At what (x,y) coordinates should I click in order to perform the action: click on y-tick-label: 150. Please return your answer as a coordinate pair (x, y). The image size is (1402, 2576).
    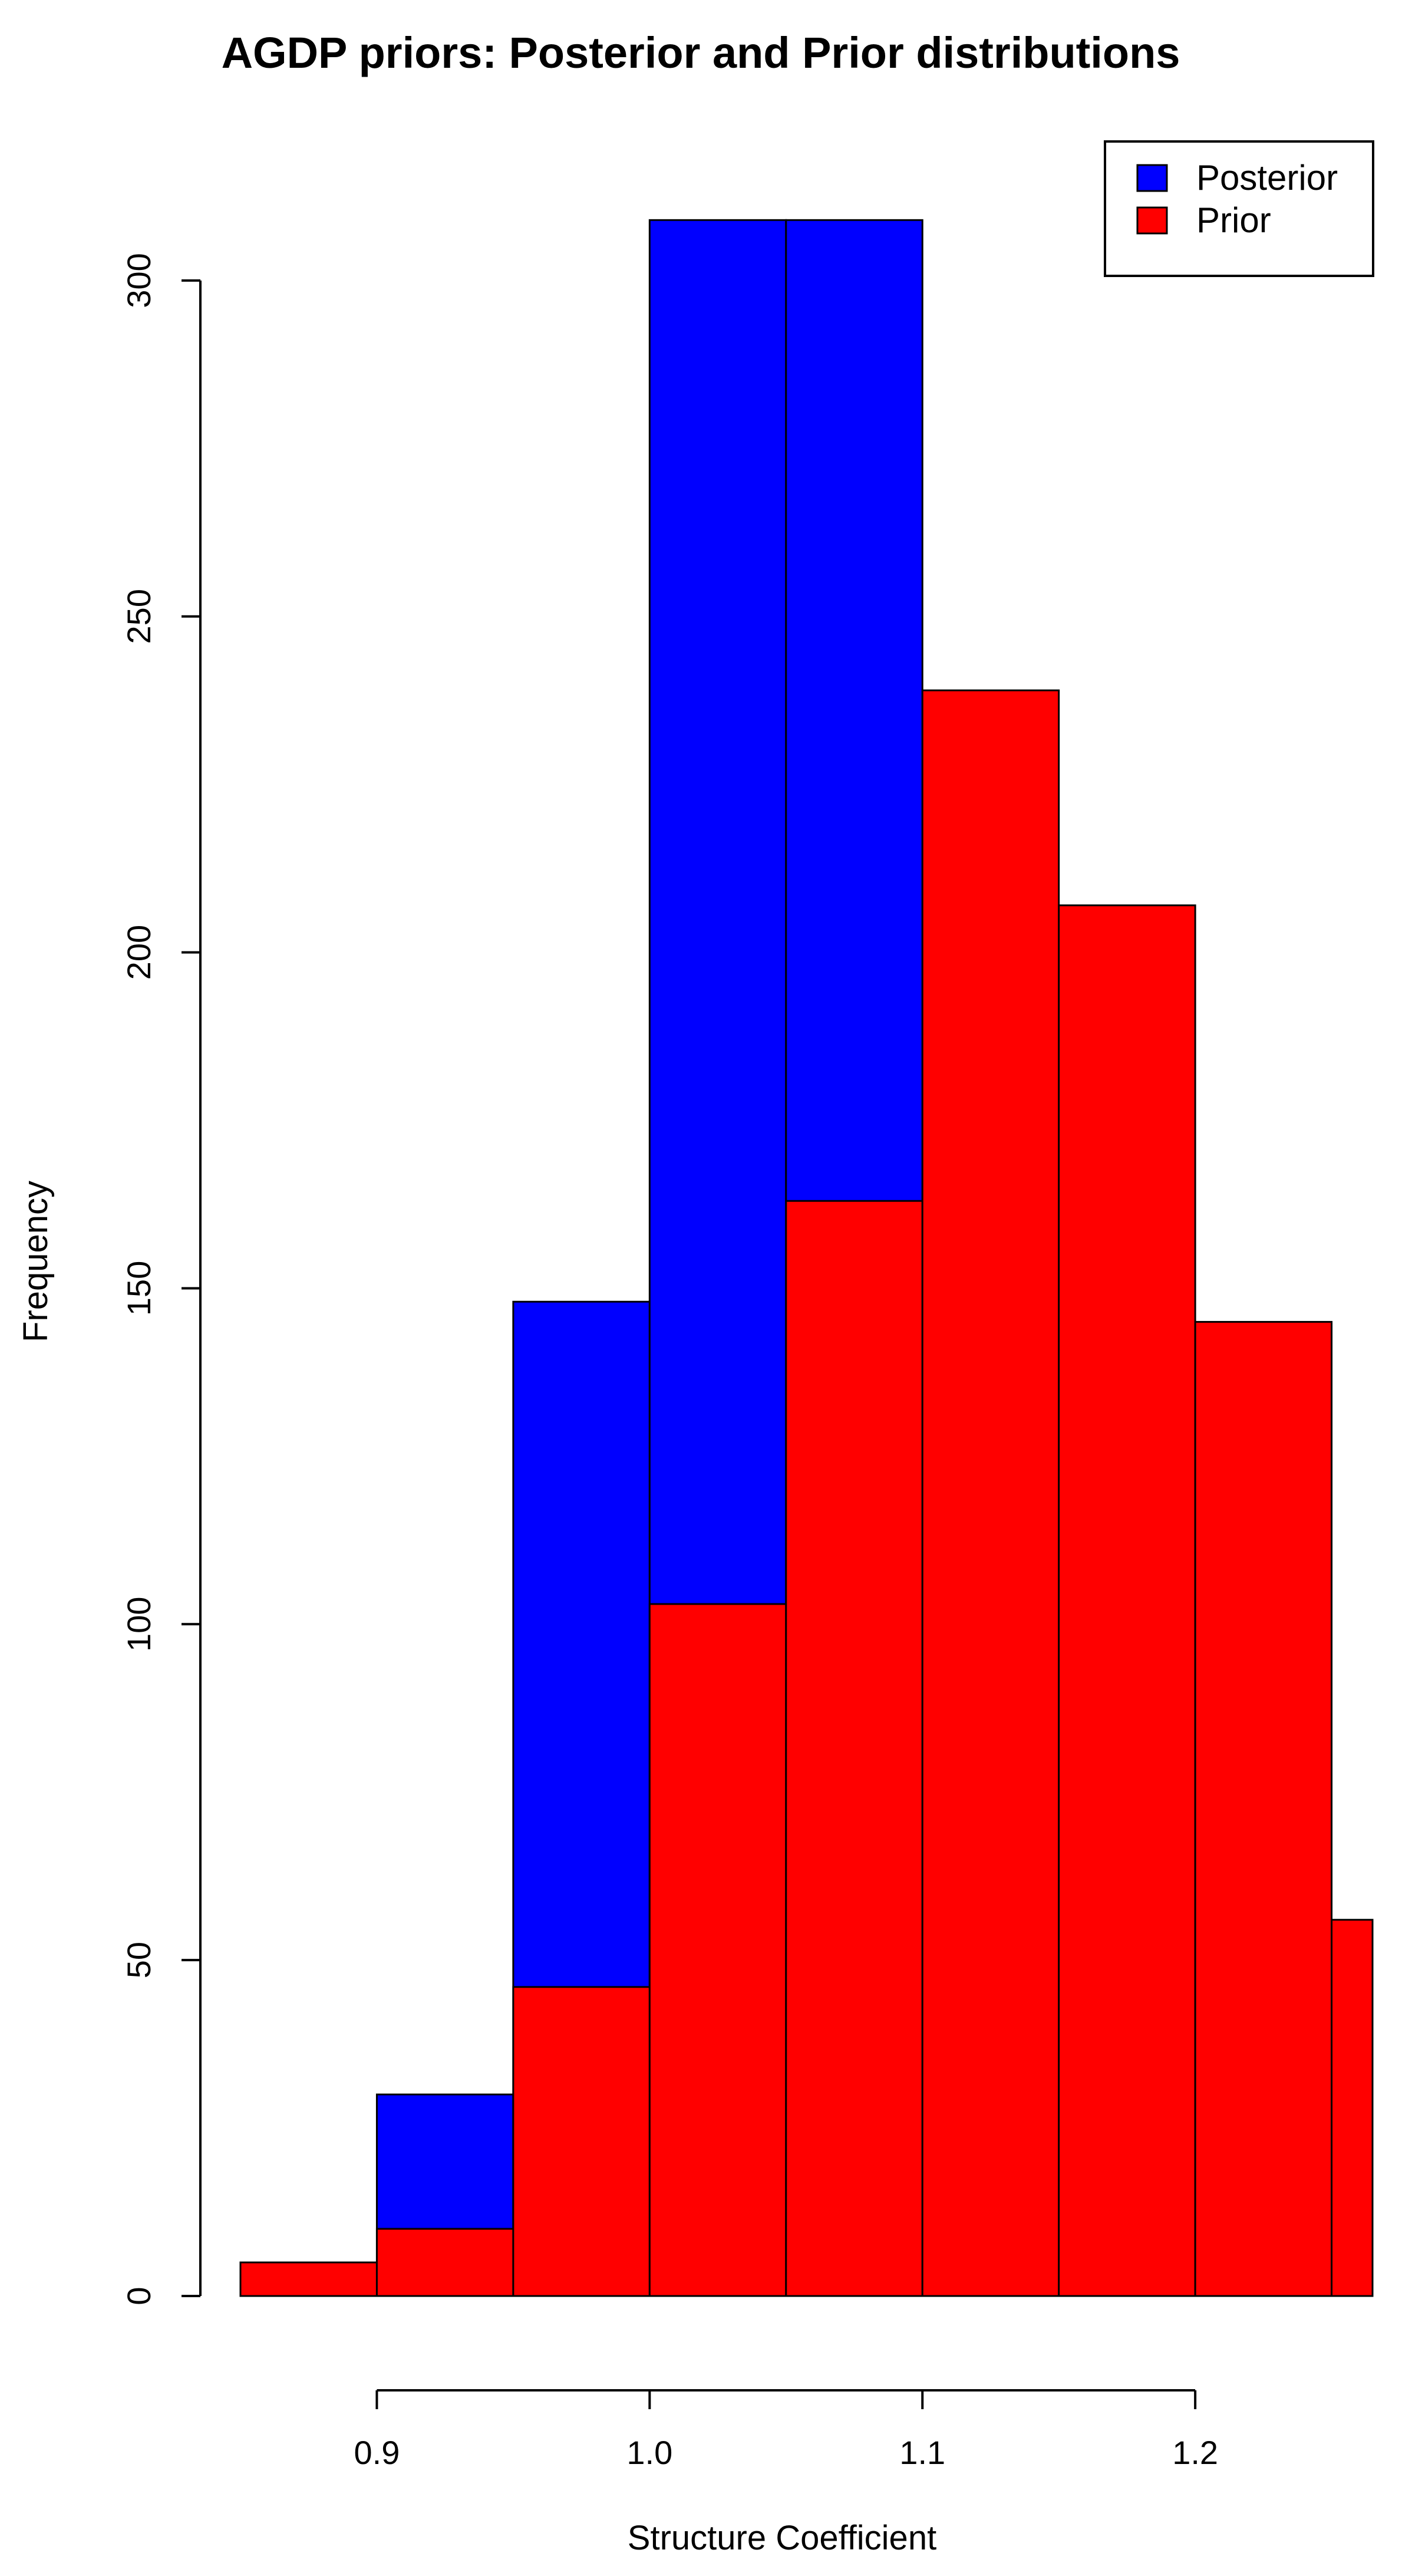
    Looking at the image, I should click on (138, 1288).